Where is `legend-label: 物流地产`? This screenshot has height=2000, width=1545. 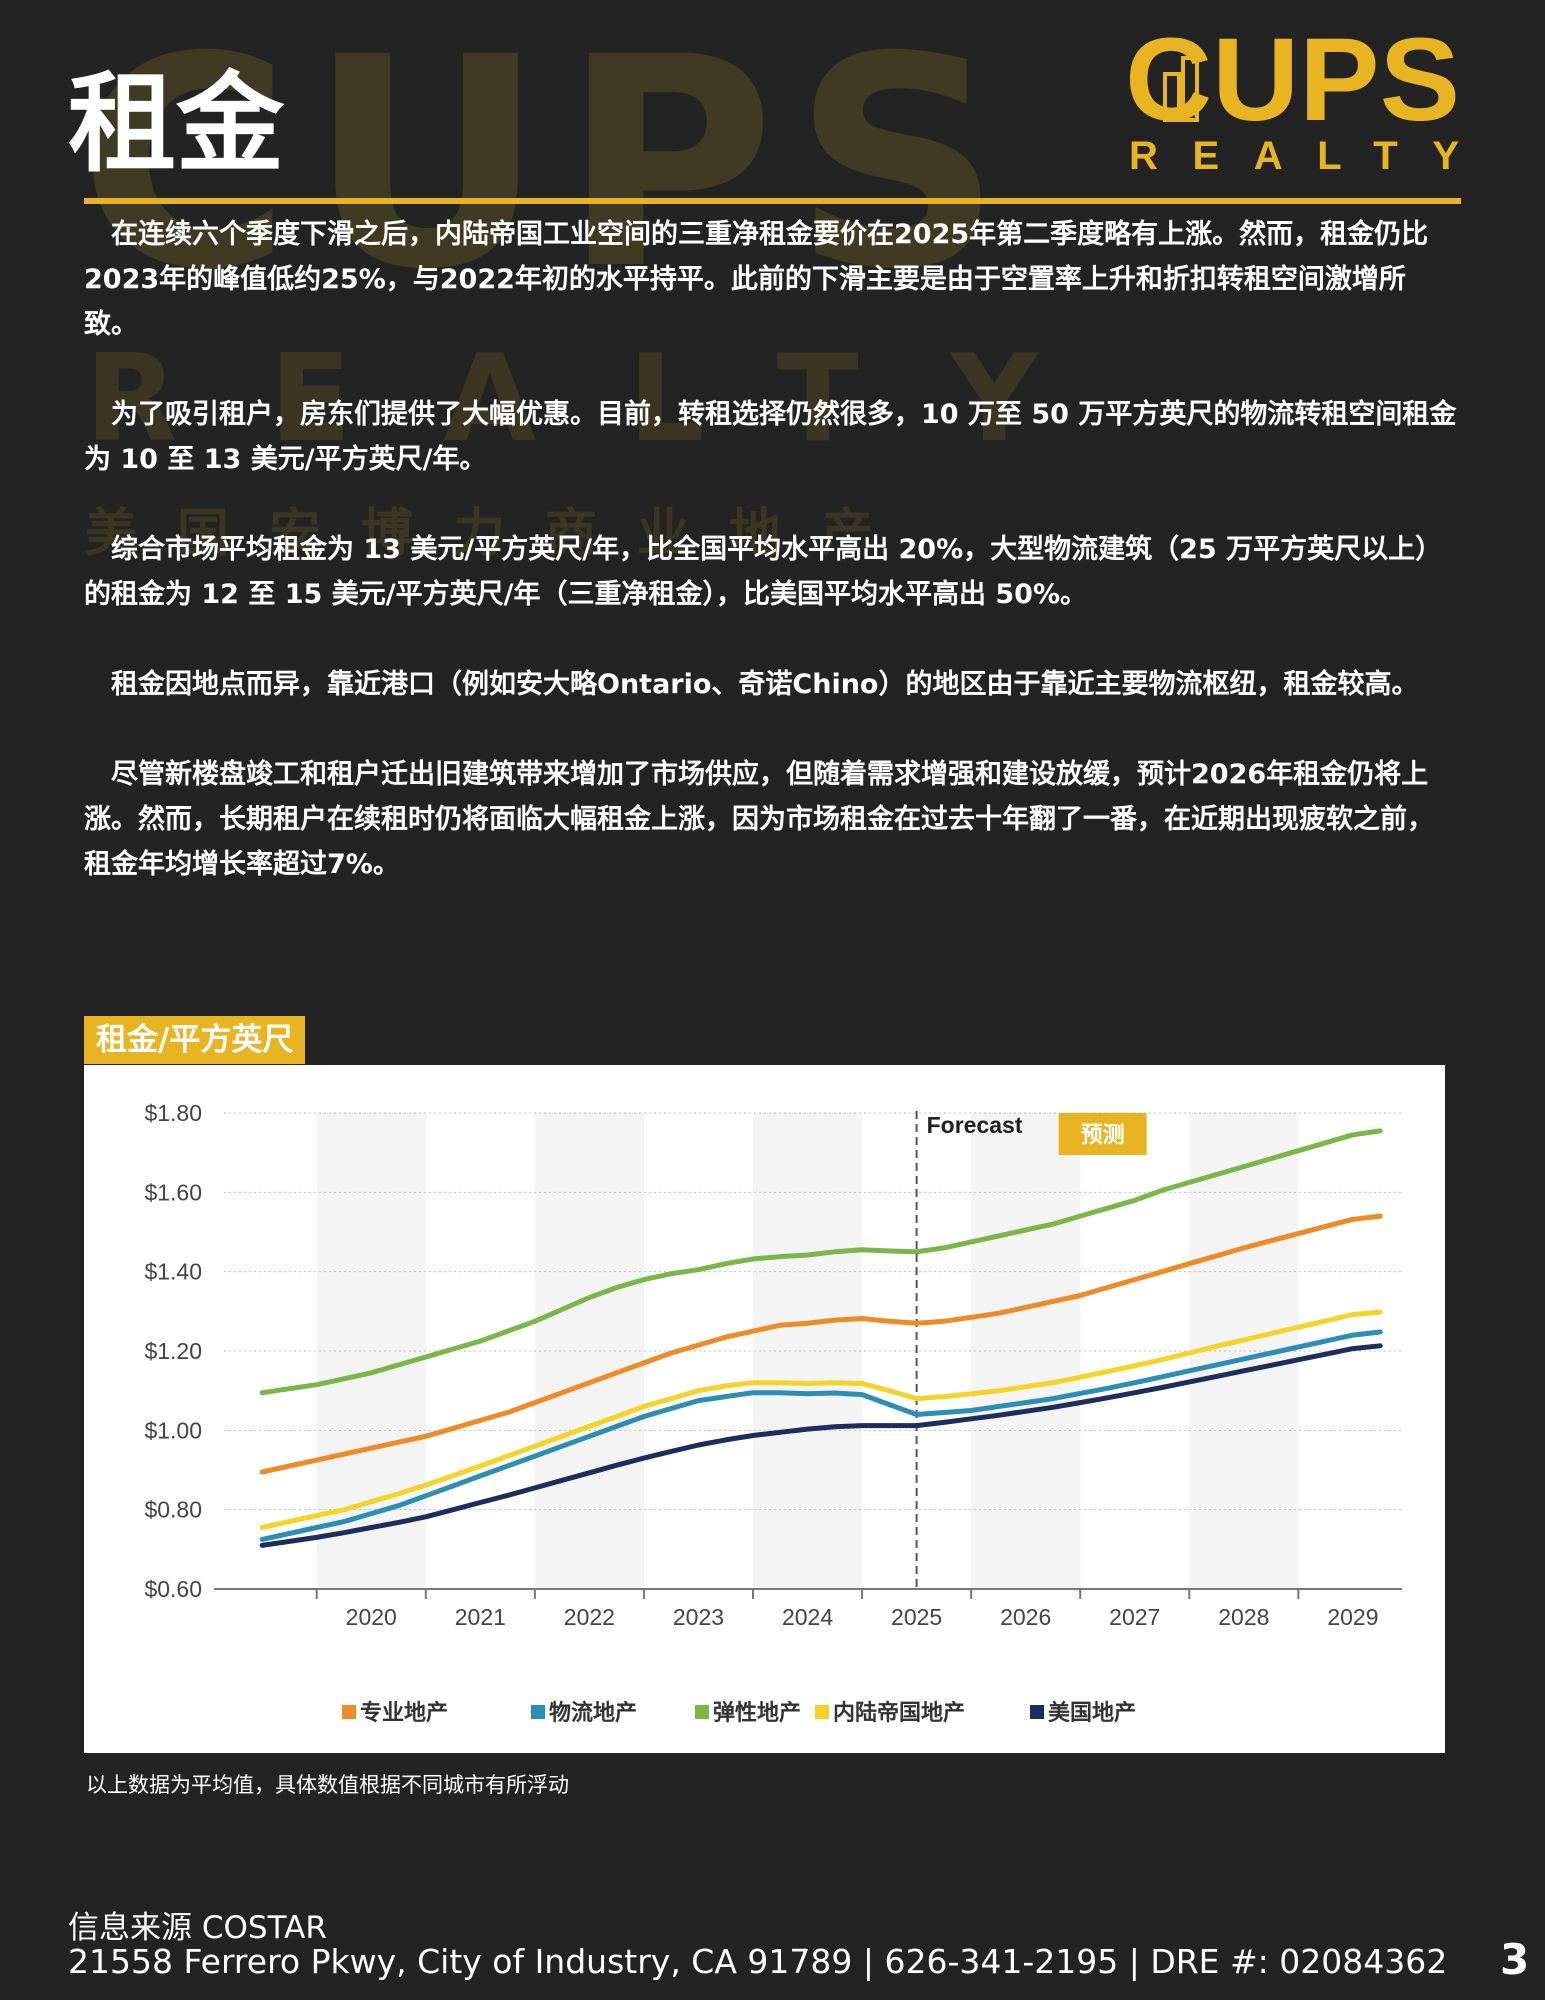 legend-label: 物流地产 is located at coordinates (593, 1713).